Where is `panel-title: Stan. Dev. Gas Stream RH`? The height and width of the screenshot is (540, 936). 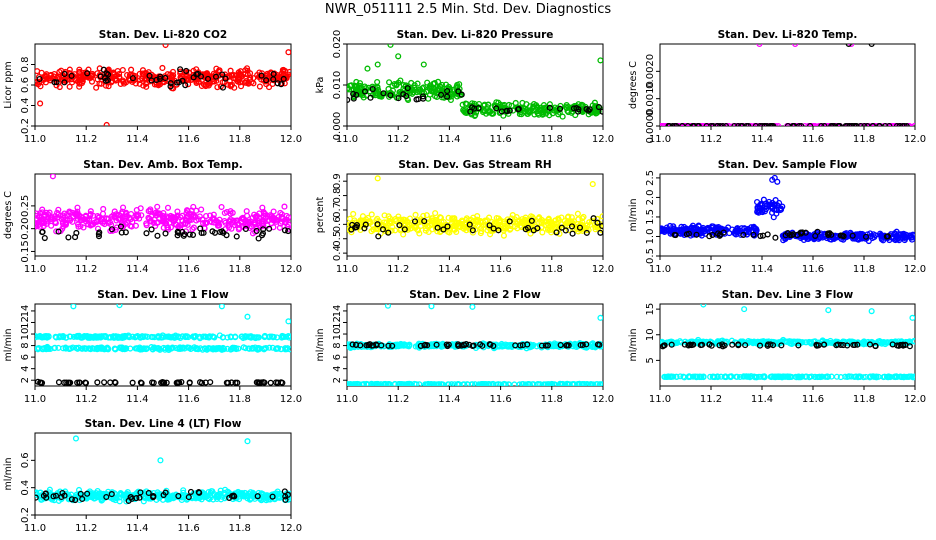 panel-title: Stan. Dev. Gas Stream RH is located at coordinates (474, 165).